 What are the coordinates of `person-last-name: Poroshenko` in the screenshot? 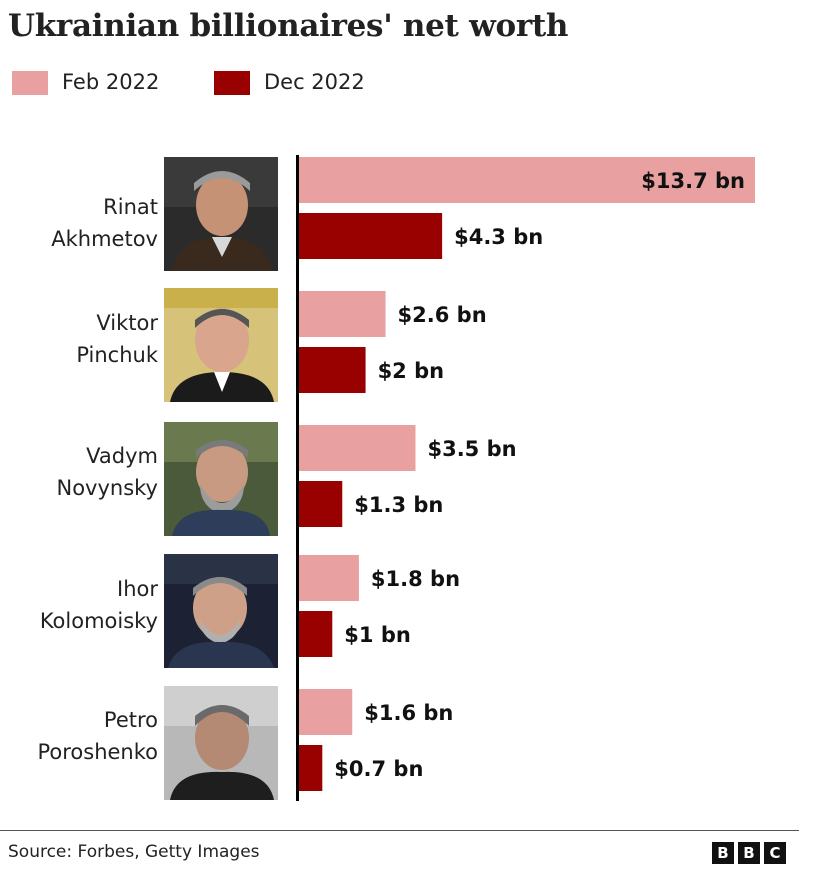 It's located at (97, 752).